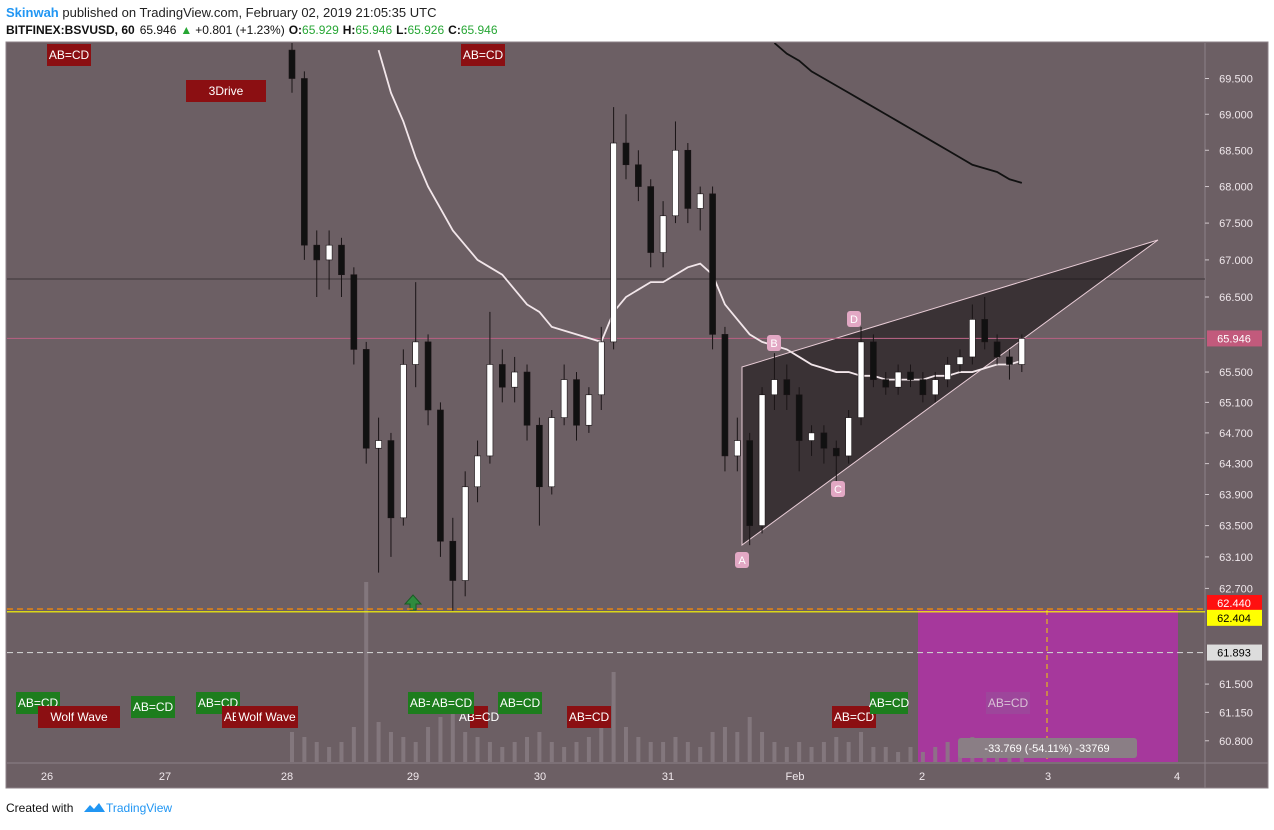 The height and width of the screenshot is (830, 1274). What do you see at coordinates (1236, 224) in the screenshot?
I see `y-tick-label: 67.500` at bounding box center [1236, 224].